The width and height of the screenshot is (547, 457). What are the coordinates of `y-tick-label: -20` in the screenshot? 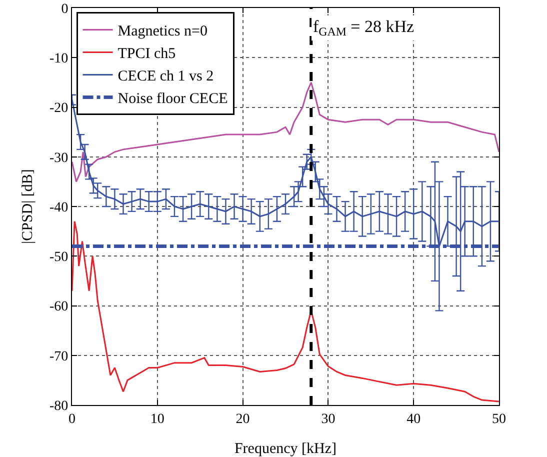 It's located at (59, 108).